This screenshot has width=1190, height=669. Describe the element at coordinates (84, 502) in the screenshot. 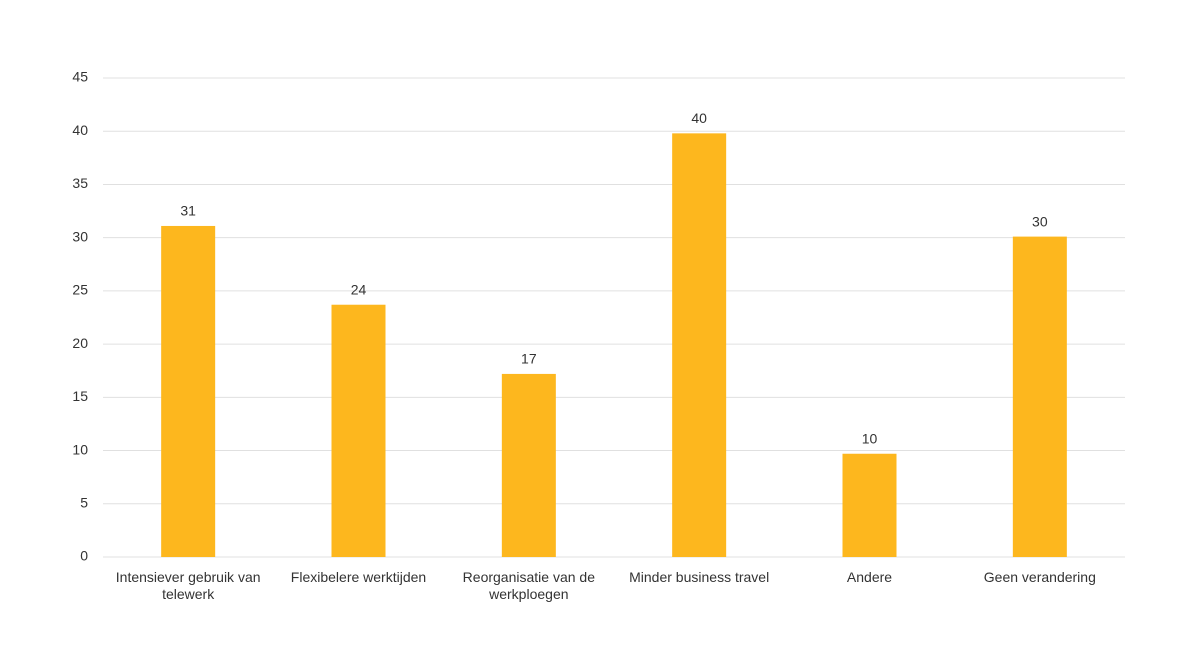

I see `y-tick-label: 5` at that location.